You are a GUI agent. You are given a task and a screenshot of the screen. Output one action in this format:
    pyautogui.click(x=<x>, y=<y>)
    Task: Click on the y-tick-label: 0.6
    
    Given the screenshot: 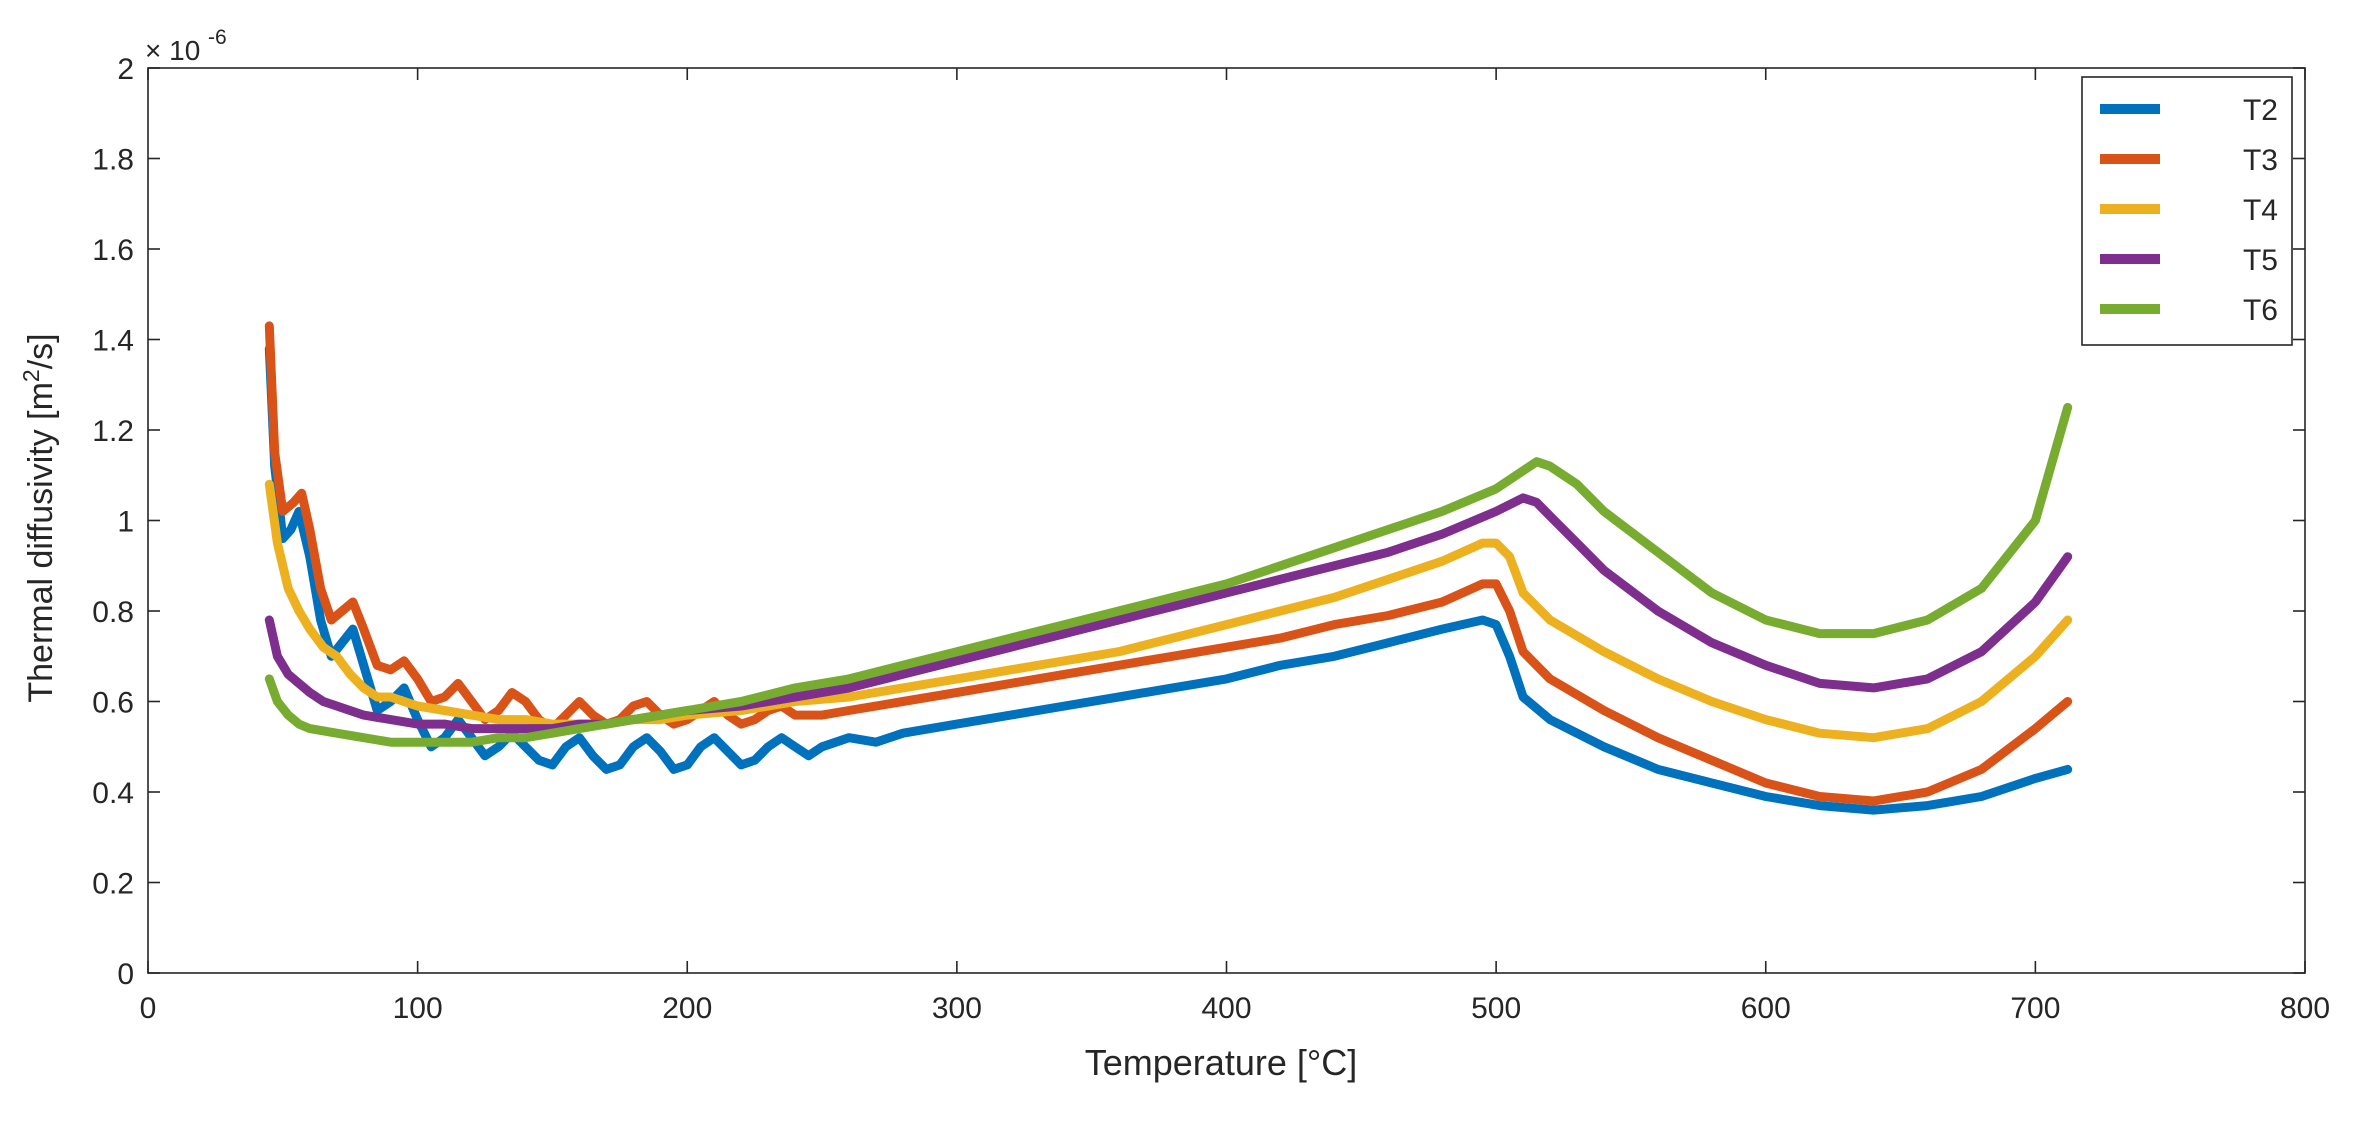 What is the action you would take?
    pyautogui.click(x=113, y=703)
    